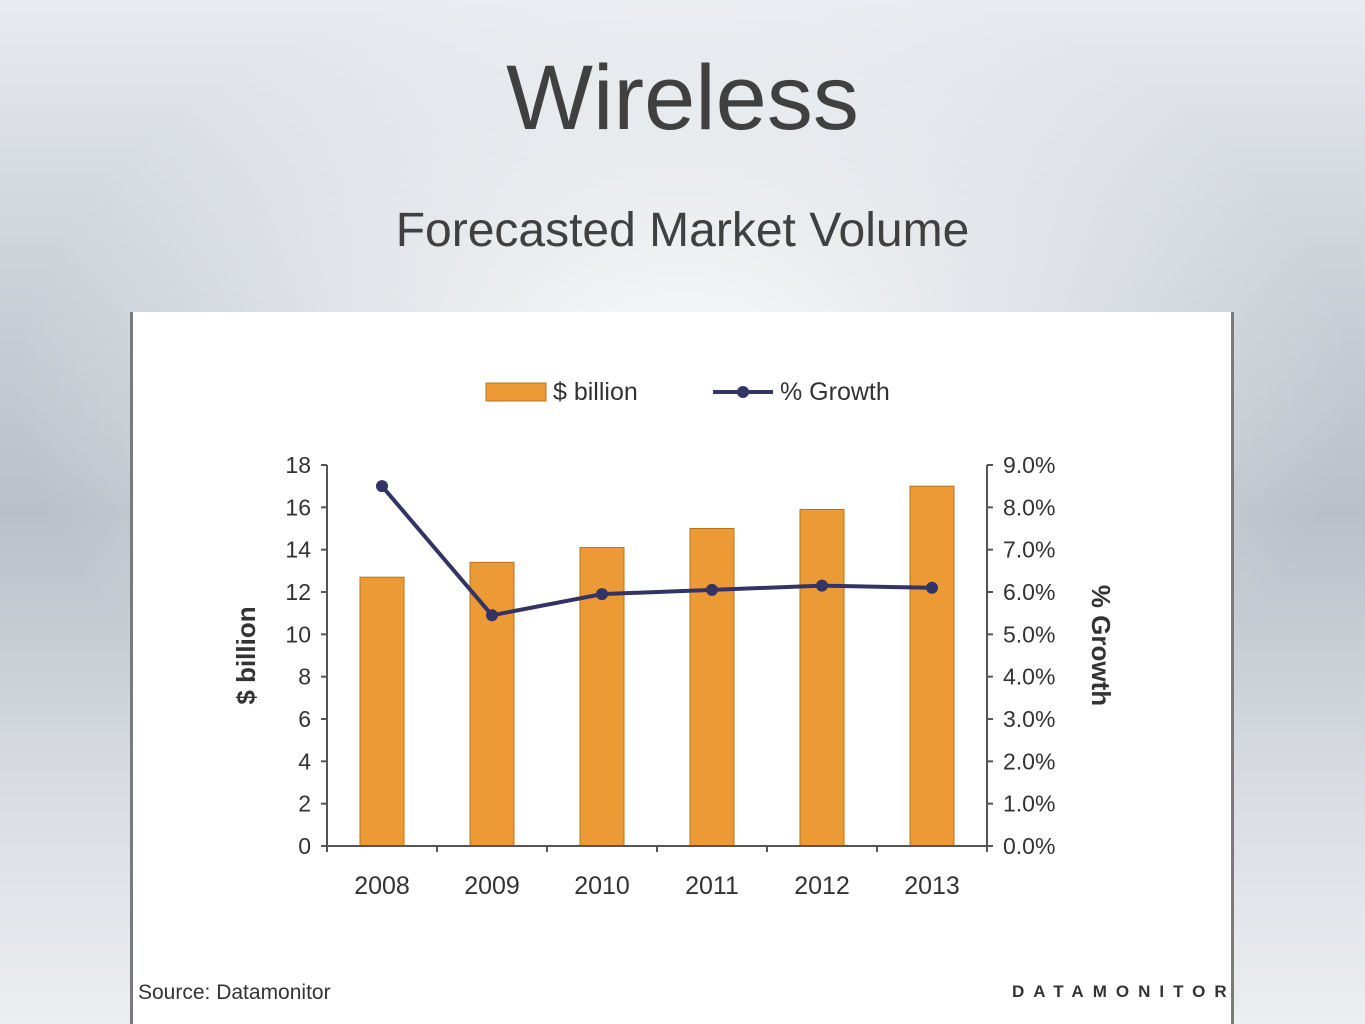 The height and width of the screenshot is (1024, 1365). Describe the element at coordinates (298, 550) in the screenshot. I see `y-left-tick-label: 14` at that location.